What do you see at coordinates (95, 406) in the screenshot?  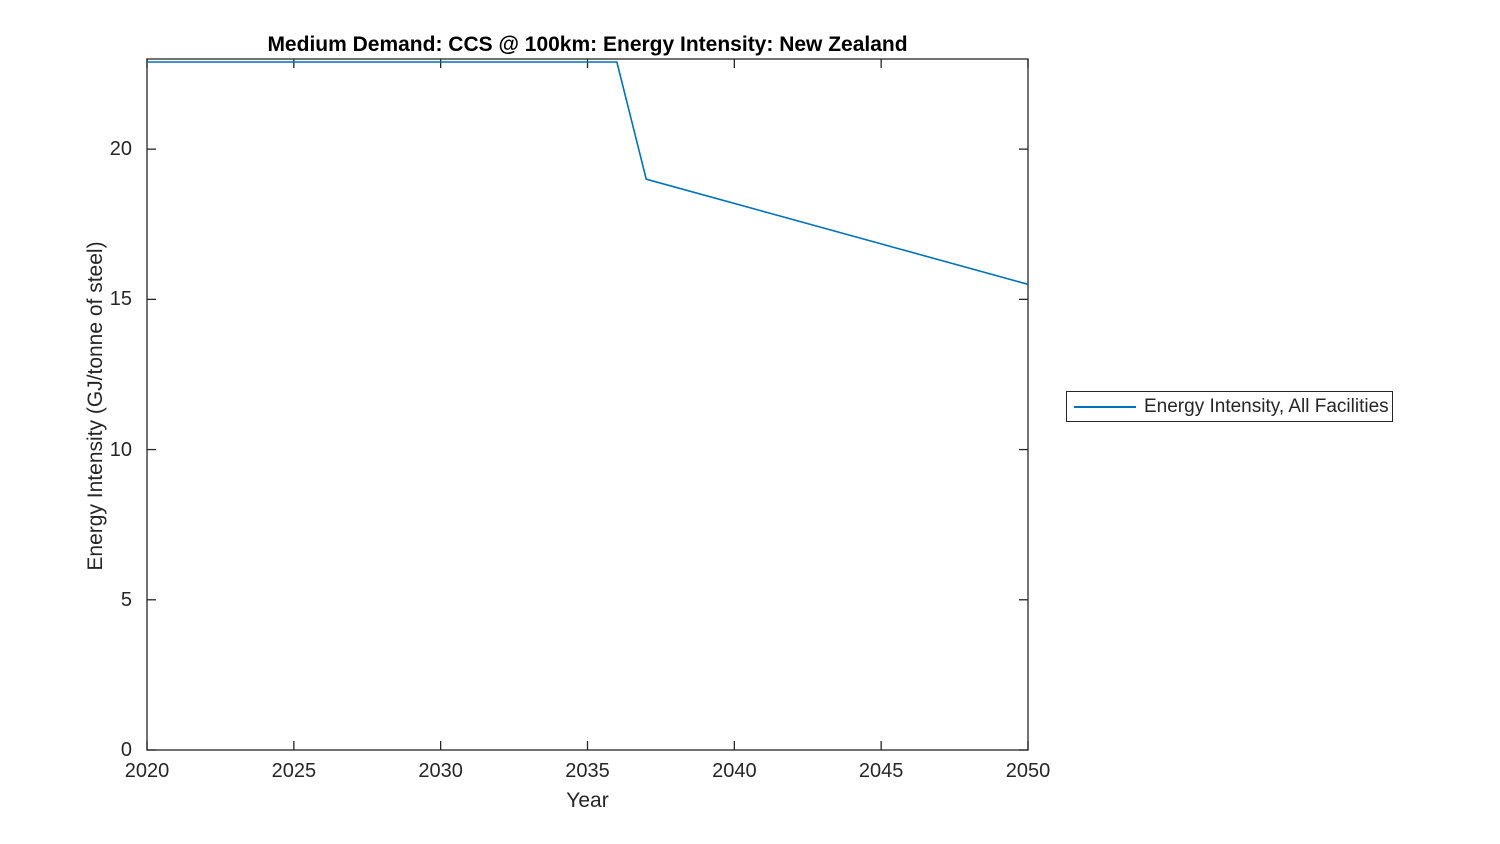 I see `y-axis-label: Energy Intensity (GJ/tonne of steel)` at bounding box center [95, 406].